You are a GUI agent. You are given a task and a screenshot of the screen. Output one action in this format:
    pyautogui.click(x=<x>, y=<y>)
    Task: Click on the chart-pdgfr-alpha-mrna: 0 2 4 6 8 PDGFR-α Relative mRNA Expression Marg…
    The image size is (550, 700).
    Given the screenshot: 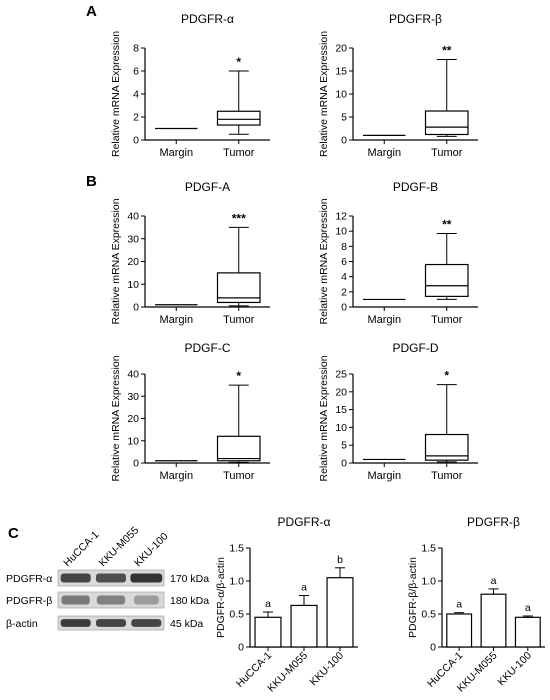 What is the action you would take?
    pyautogui.click(x=190, y=85)
    